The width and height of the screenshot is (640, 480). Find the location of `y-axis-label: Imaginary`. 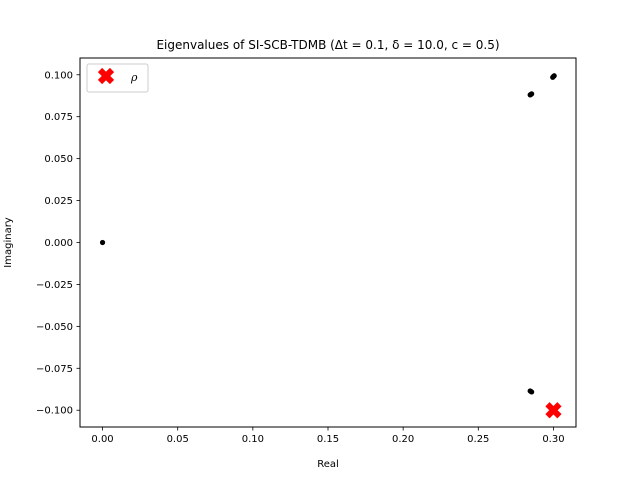

y-axis-label: Imaginary is located at coordinates (8, 242).